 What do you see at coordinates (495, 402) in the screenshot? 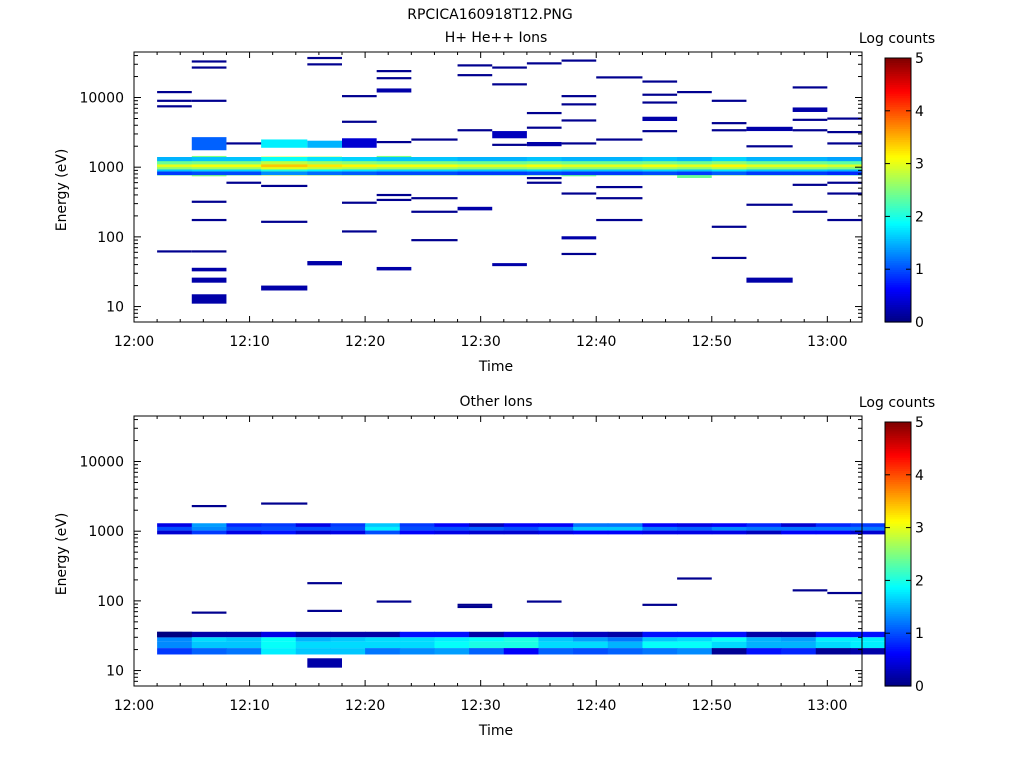
I see `panel-title: Other Ions` at bounding box center [495, 402].